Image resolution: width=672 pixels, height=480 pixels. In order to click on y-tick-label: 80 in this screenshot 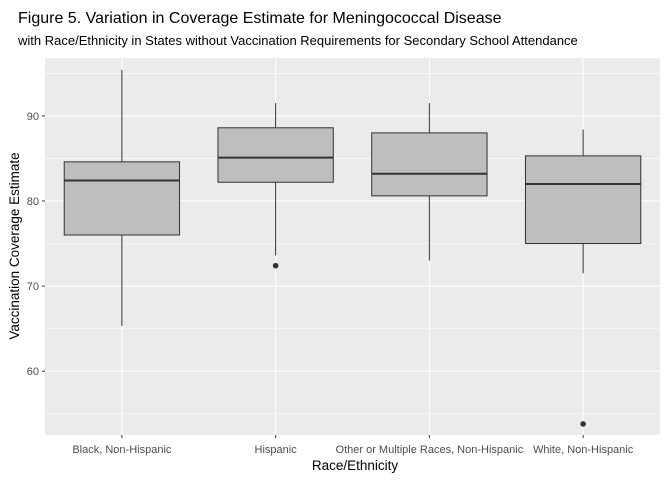, I will do `click(33, 202)`.